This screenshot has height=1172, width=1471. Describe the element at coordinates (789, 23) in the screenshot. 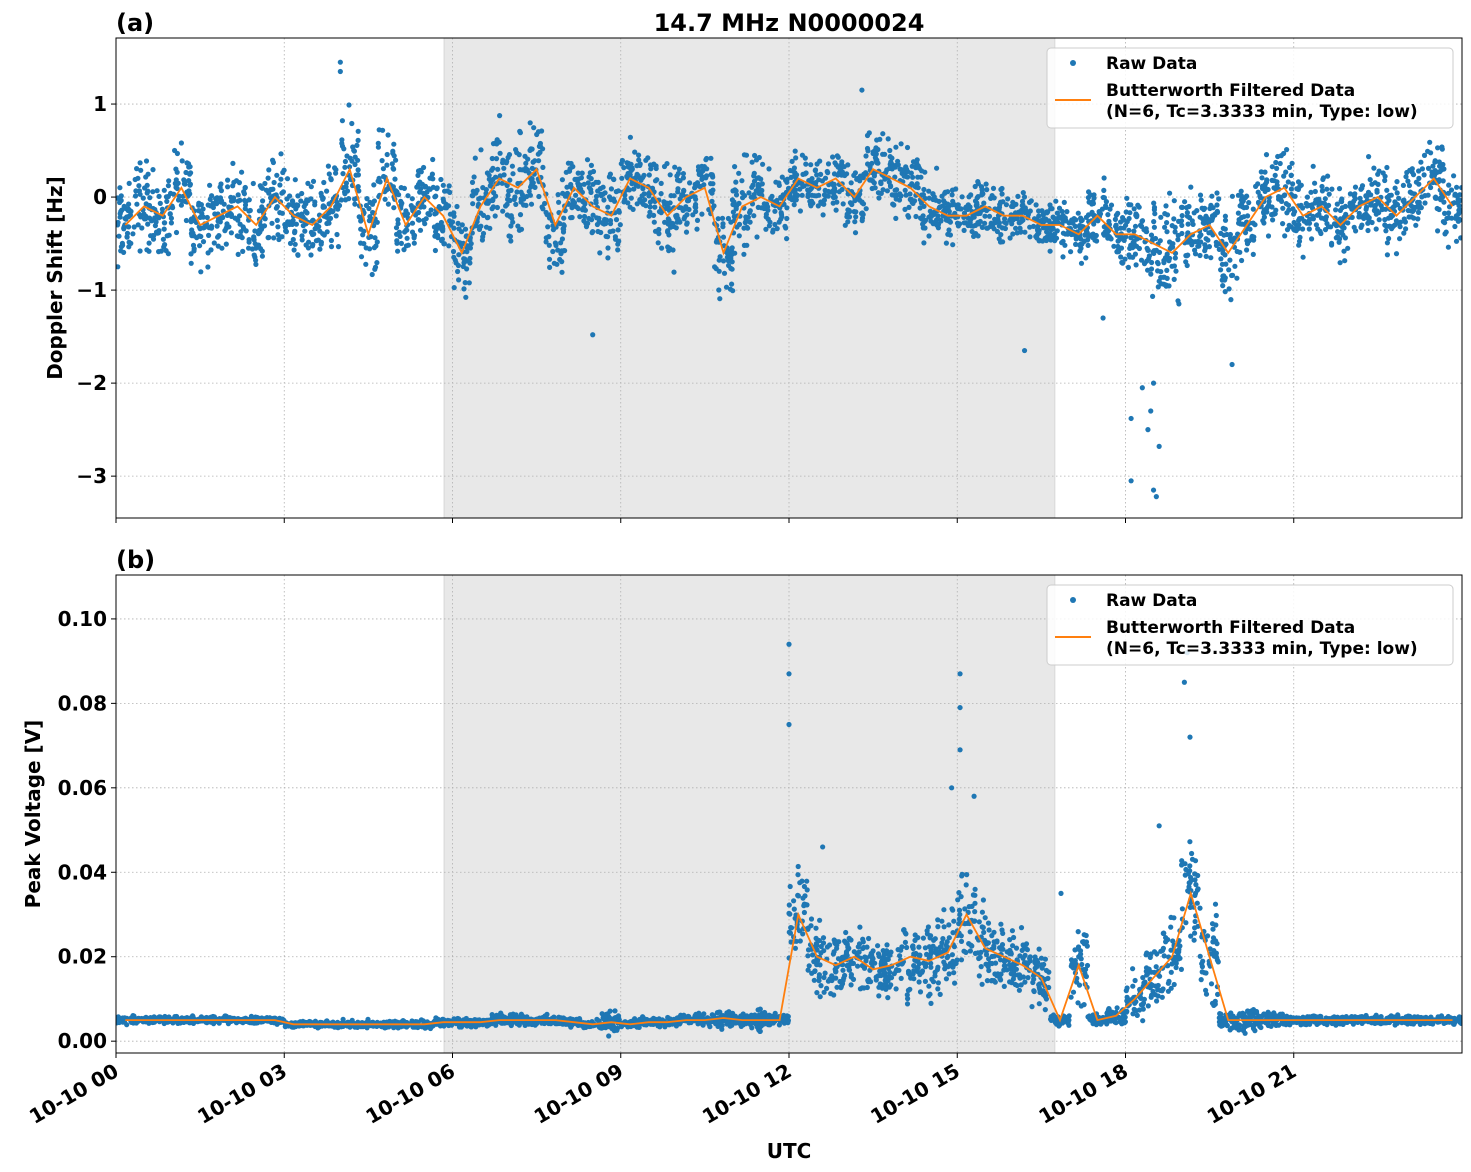

I see `chart-title: 14.7 MHz N0000024` at that location.